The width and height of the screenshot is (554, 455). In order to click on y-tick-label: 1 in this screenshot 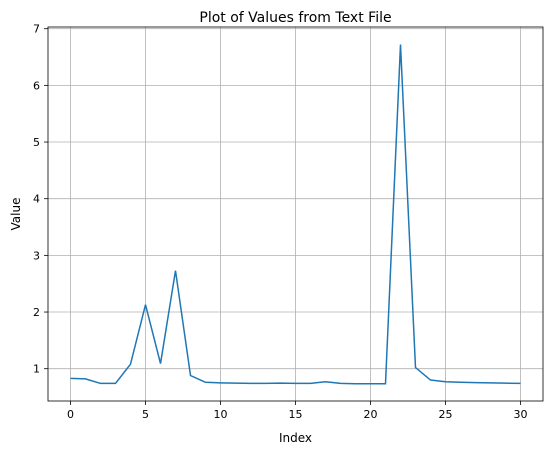, I will do `click(36, 369)`.